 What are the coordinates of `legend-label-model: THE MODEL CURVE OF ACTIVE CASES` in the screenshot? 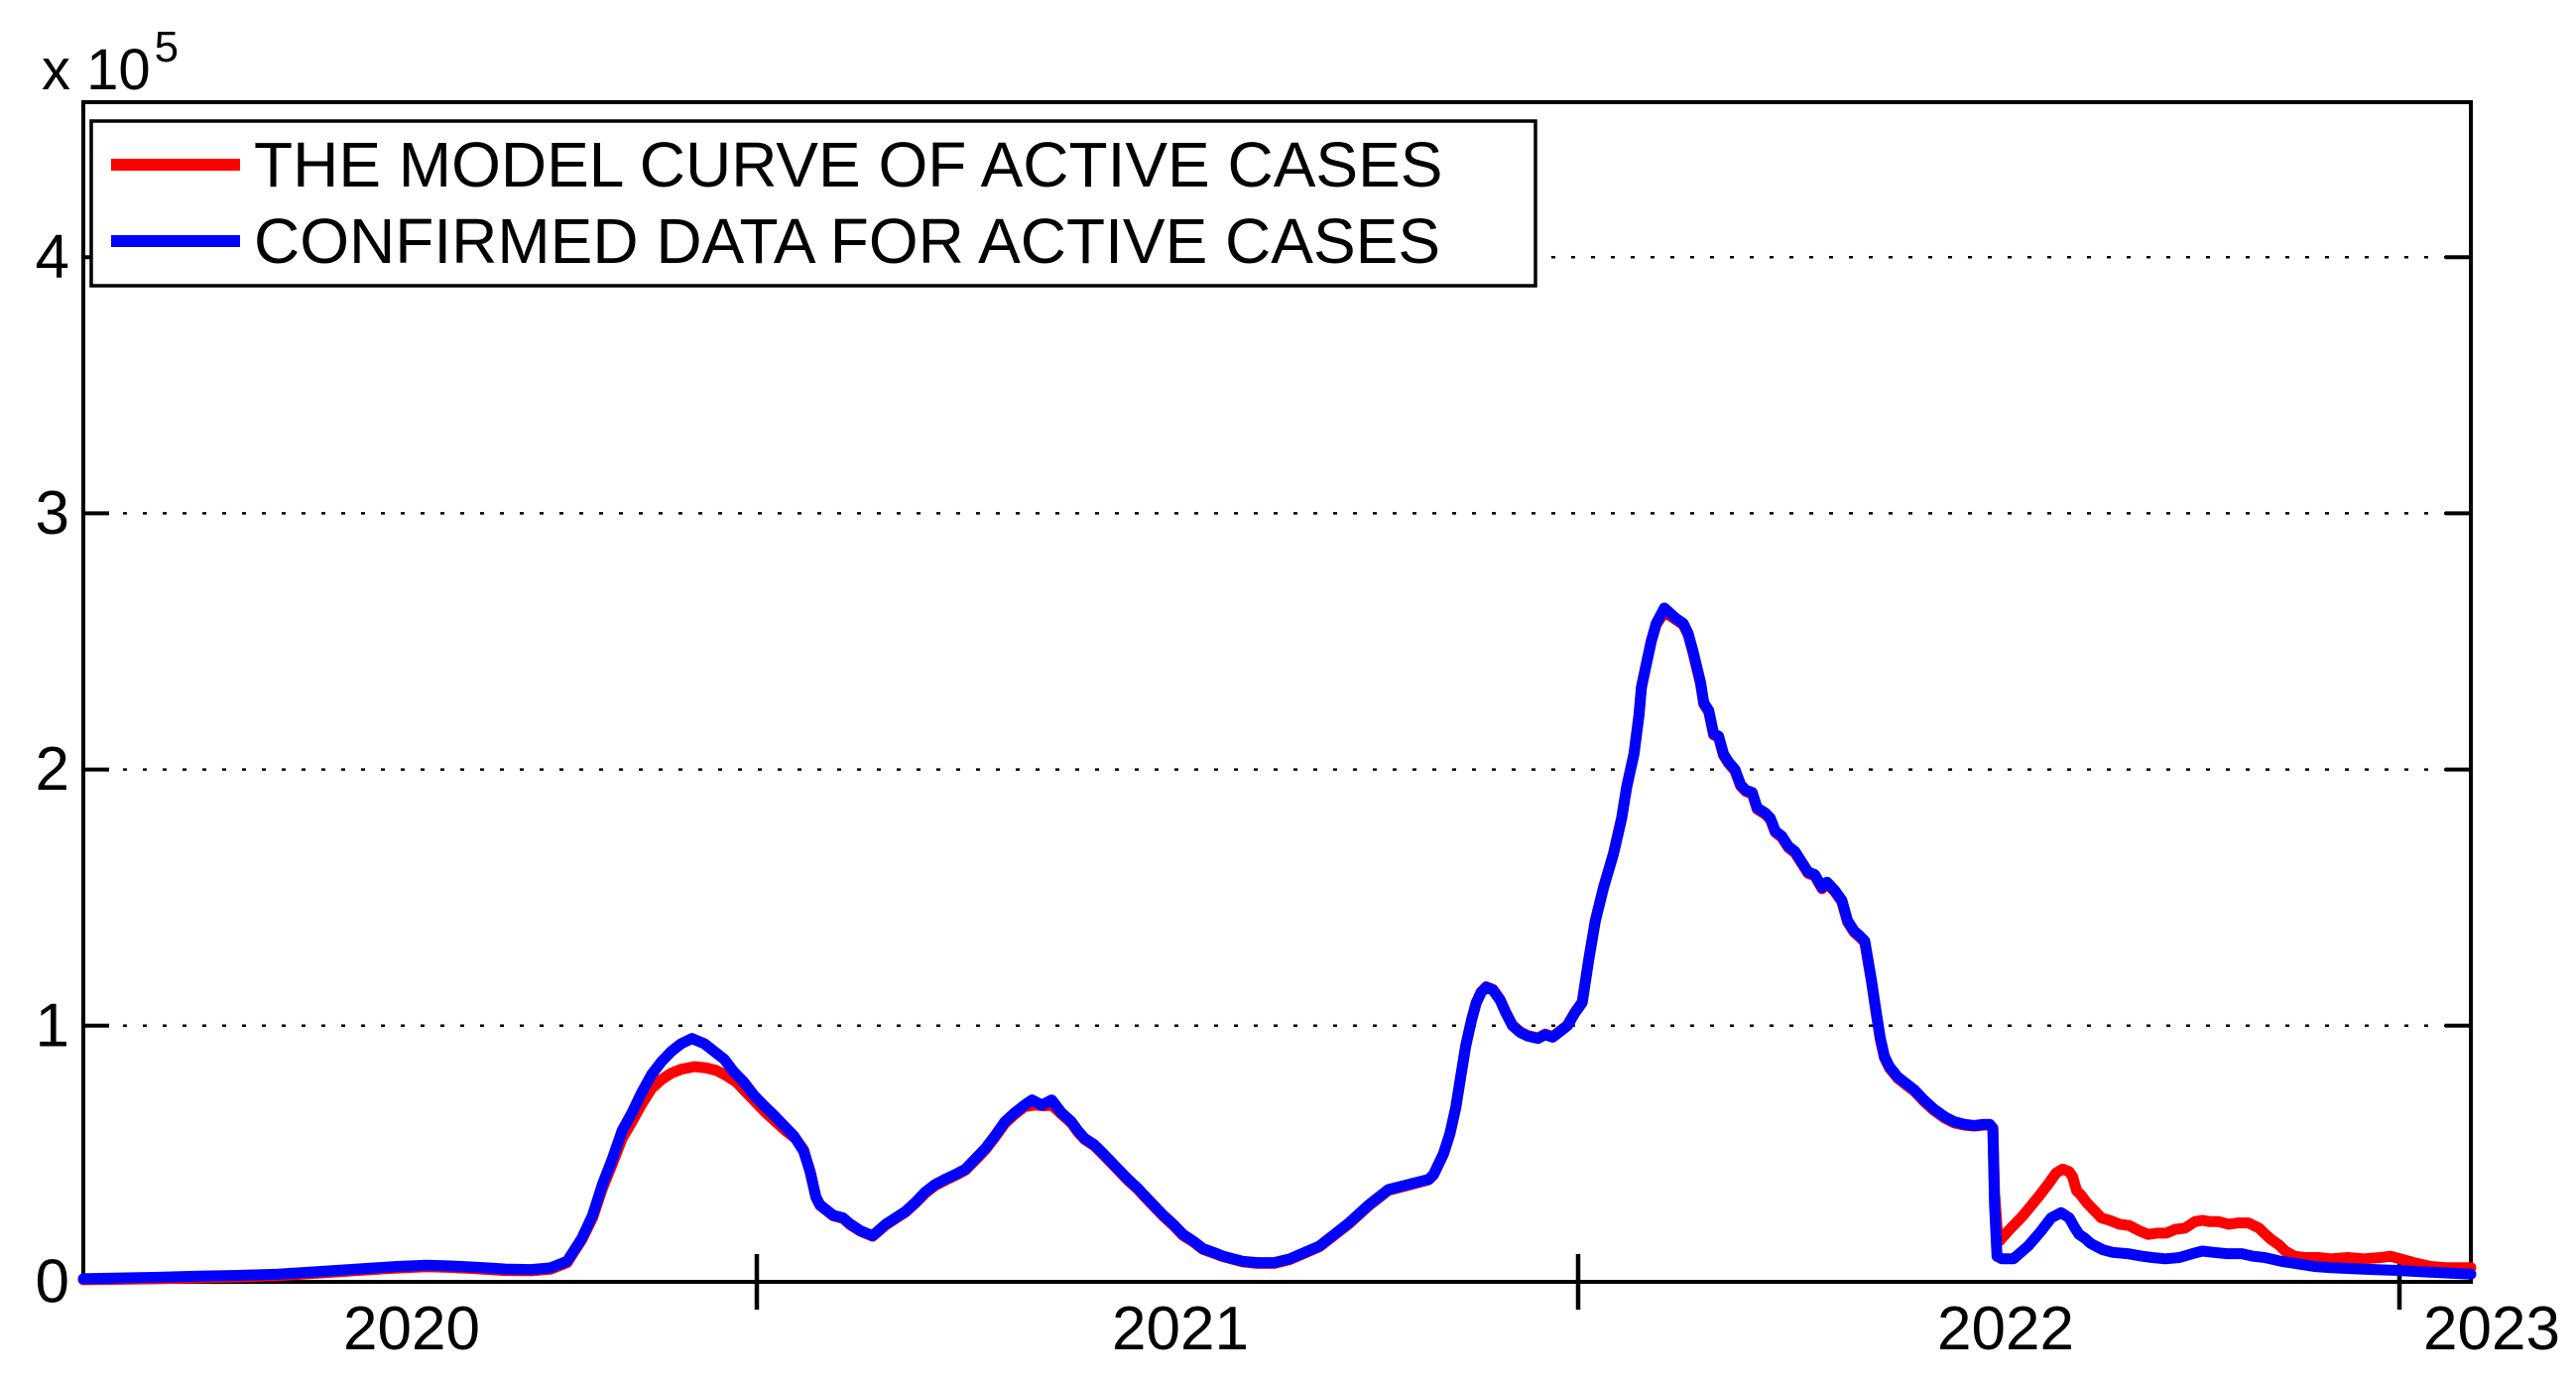 It's located at (848, 164).